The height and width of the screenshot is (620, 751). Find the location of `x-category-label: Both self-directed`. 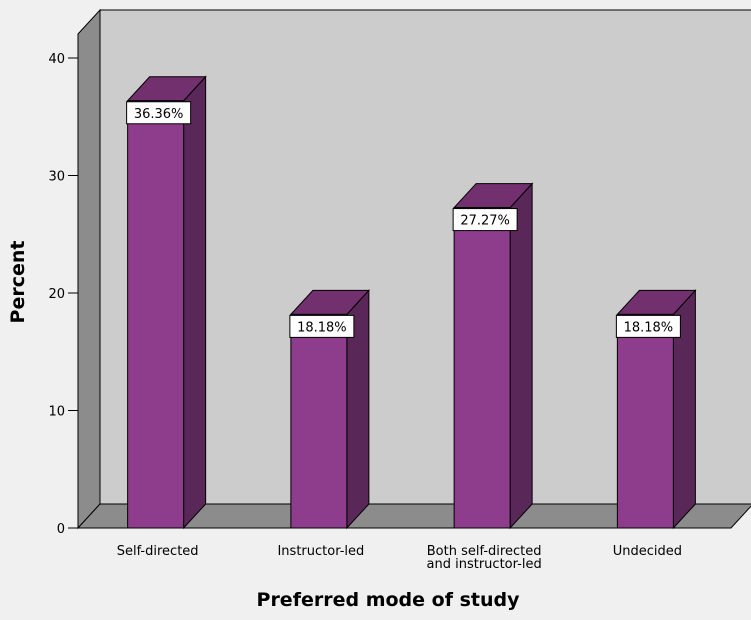

x-category-label: Both self-directed is located at coordinates (484, 551).